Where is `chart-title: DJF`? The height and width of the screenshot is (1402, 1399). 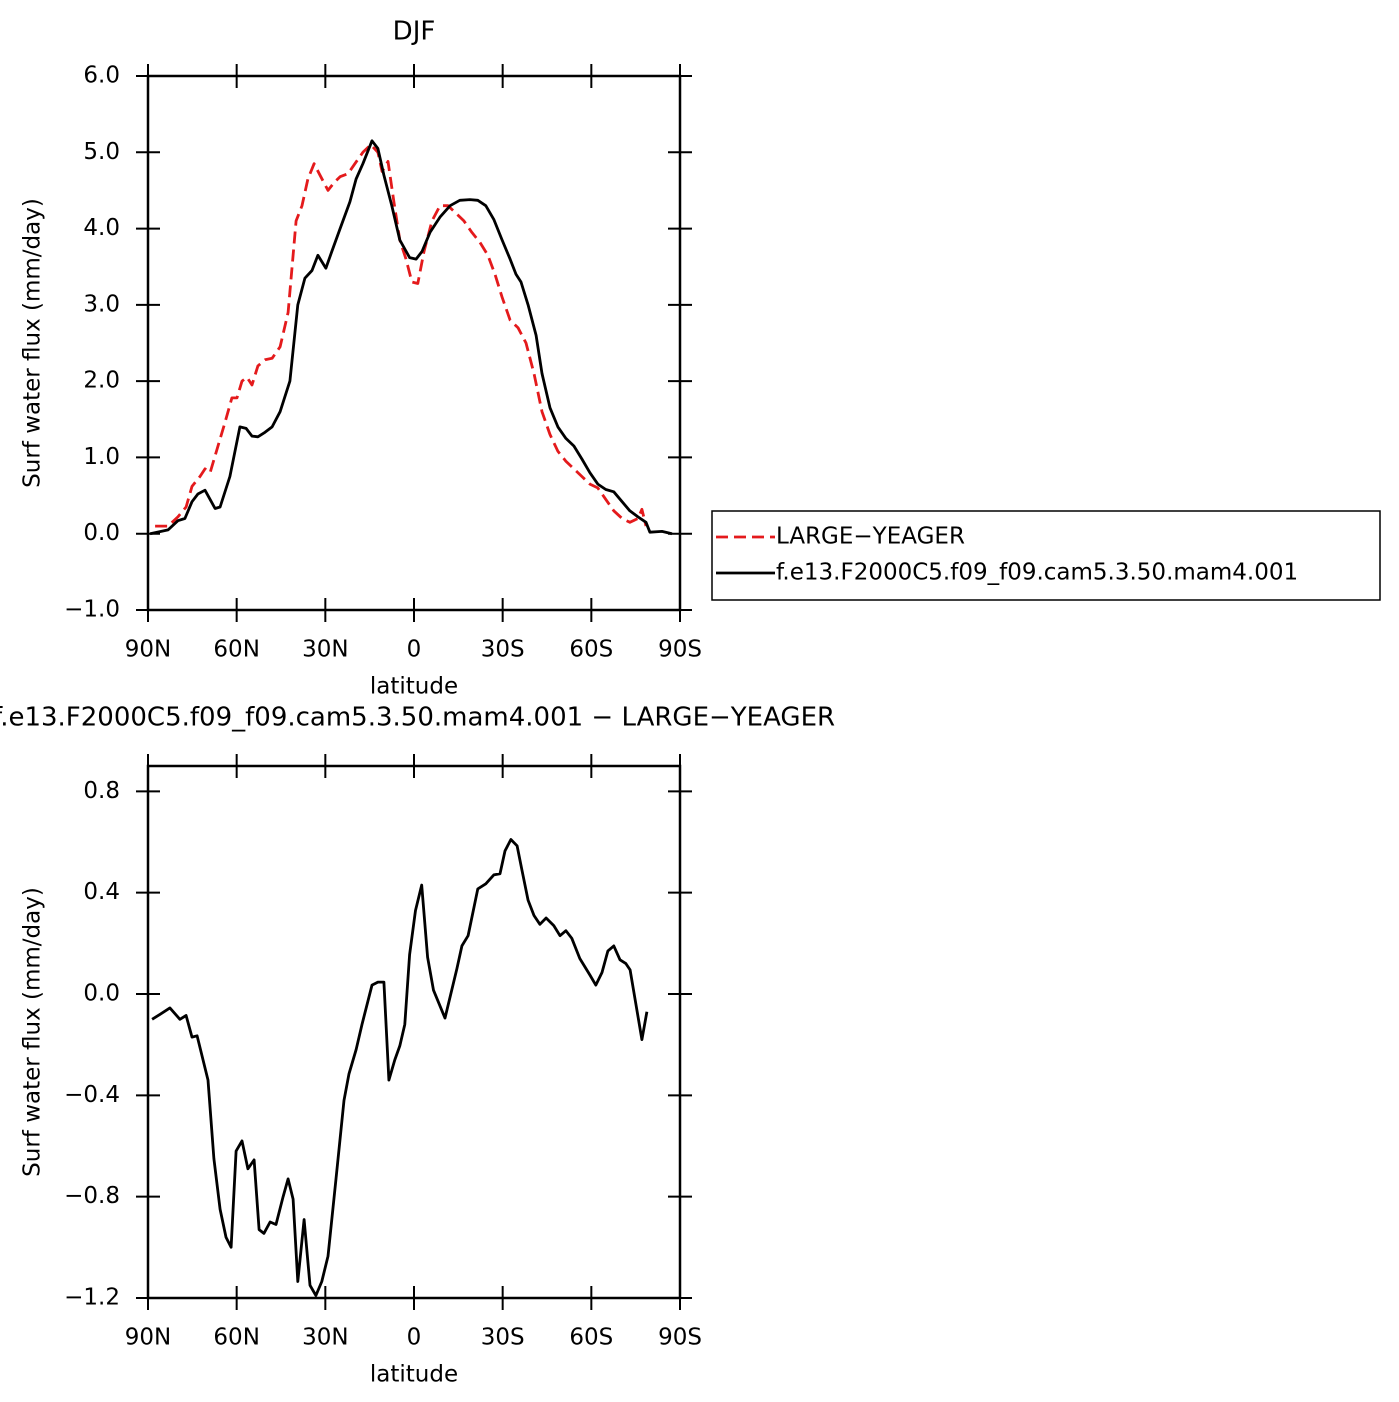
chart-title: DJF is located at coordinates (414, 32).